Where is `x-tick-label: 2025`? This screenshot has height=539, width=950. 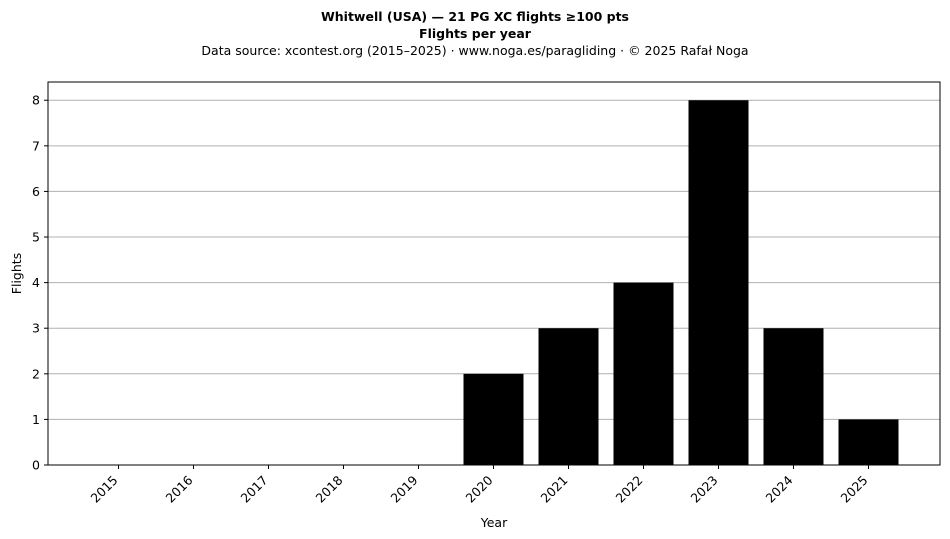 x-tick-label: 2025 is located at coordinates (854, 489).